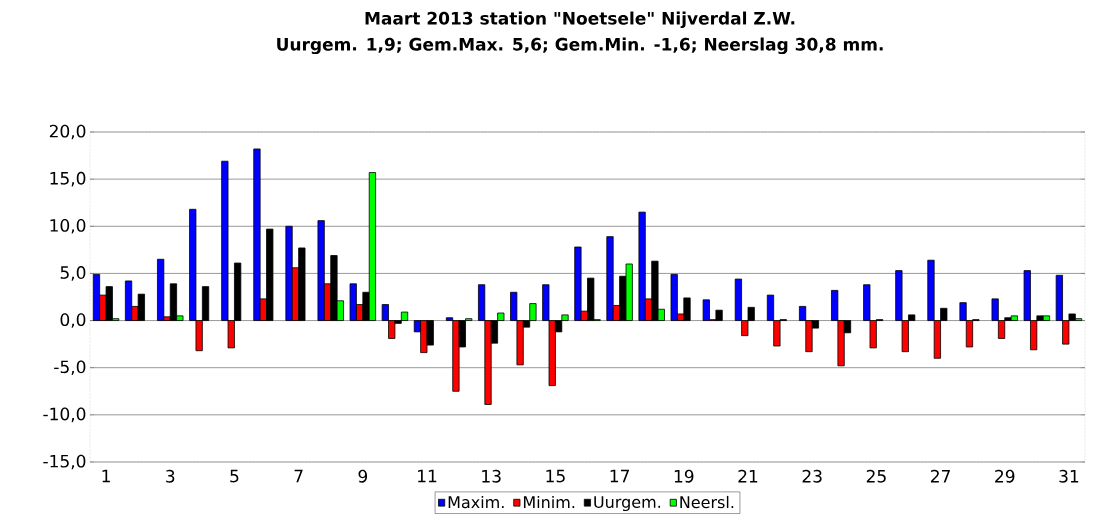  Describe the element at coordinates (68, 226) in the screenshot. I see `y-tick-label: 10,0` at that location.